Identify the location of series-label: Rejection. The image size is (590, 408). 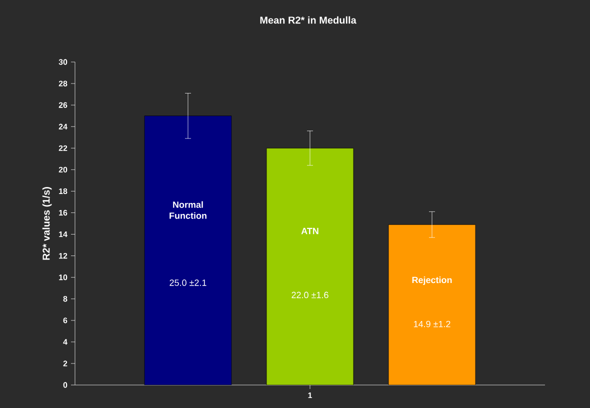
(432, 280).